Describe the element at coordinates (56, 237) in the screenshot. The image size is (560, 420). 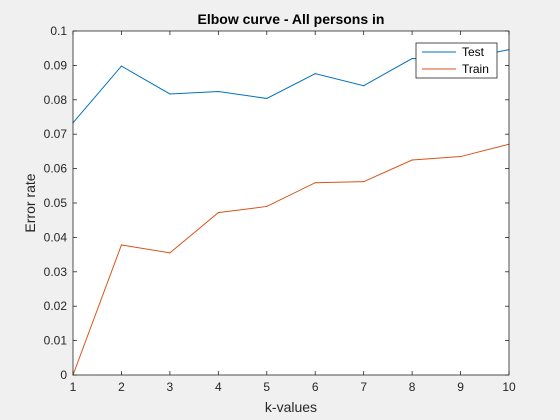
I see `y-tick-label: 0.04` at that location.